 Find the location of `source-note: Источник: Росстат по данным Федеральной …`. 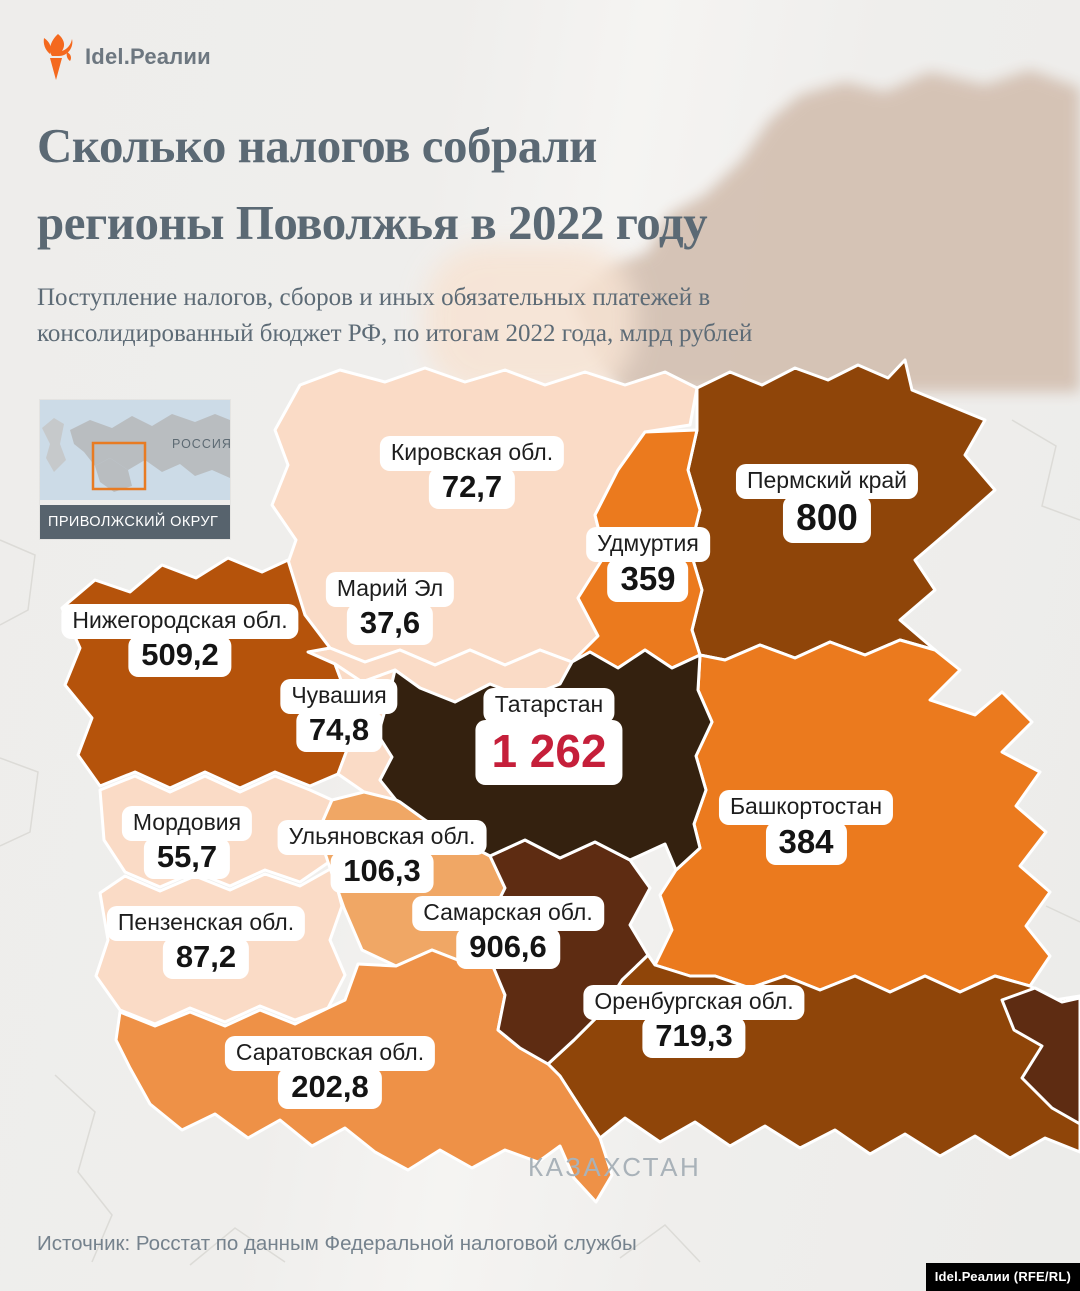

source-note: Источник: Росстат по данным Федеральной … is located at coordinates (337, 1243).